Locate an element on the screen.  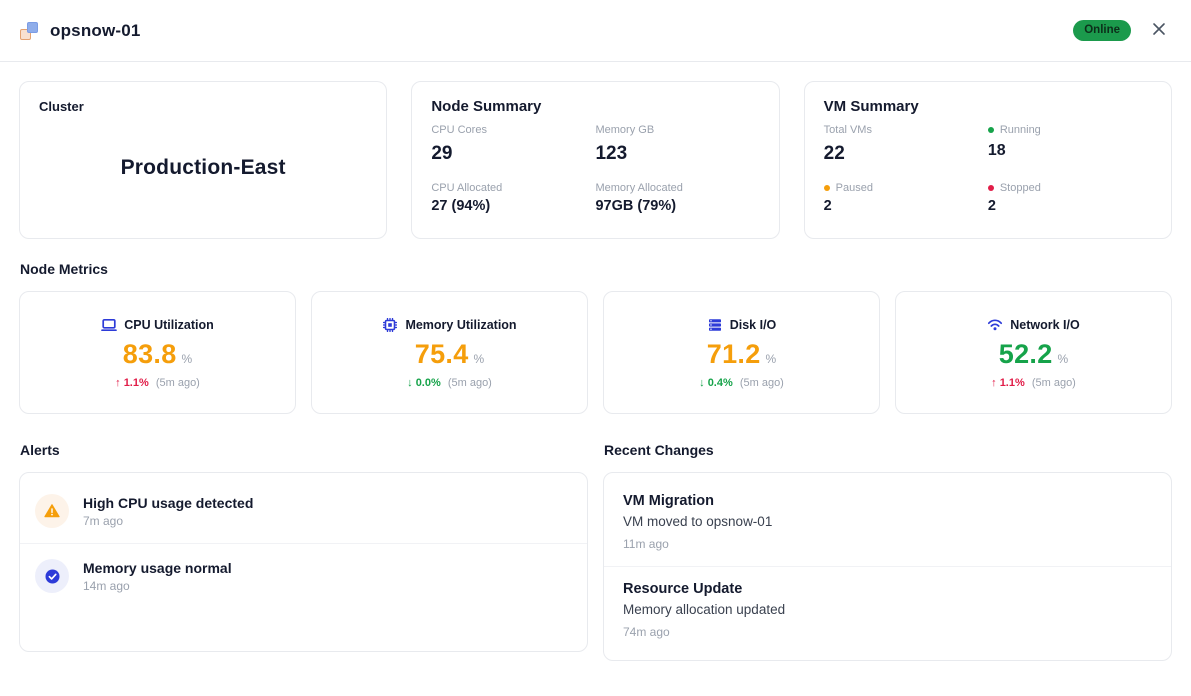
change-description: Memory allocation updated is located at coordinates (704, 609).